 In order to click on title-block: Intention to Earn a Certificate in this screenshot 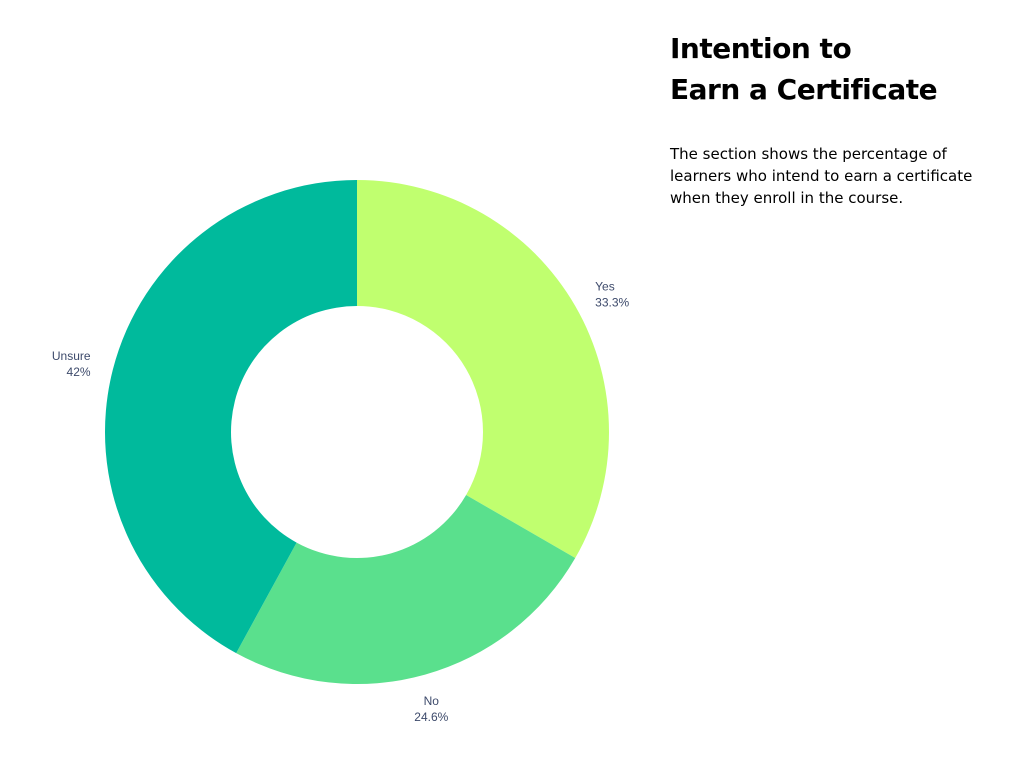, I will do `click(835, 69)`.